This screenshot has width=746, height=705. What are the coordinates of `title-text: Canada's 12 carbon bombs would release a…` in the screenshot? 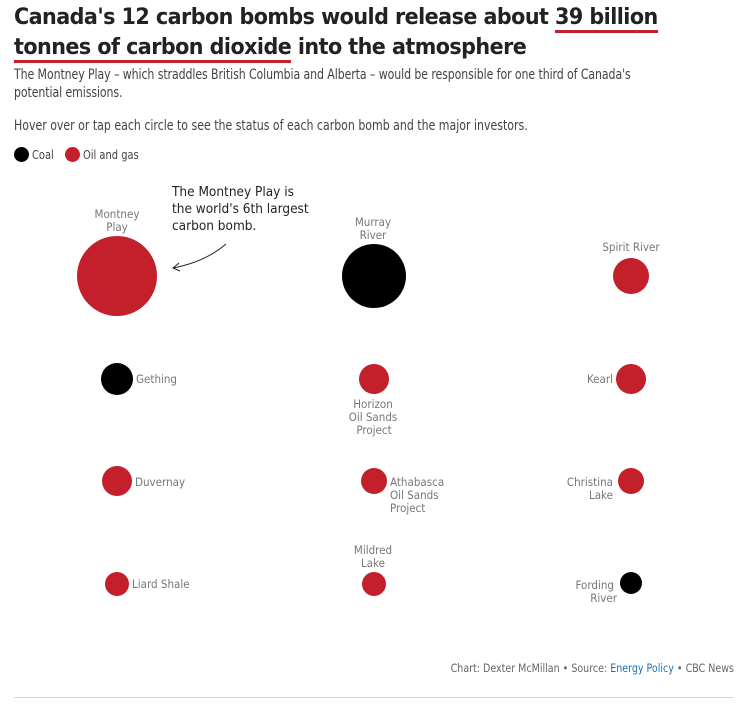 It's located at (285, 17).